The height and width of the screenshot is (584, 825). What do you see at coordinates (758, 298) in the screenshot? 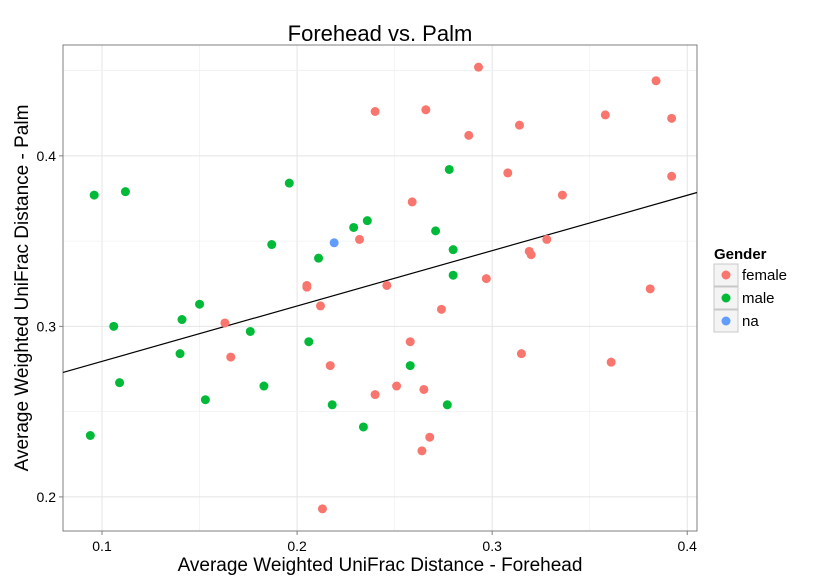
I see `legend-label-male: male` at bounding box center [758, 298].